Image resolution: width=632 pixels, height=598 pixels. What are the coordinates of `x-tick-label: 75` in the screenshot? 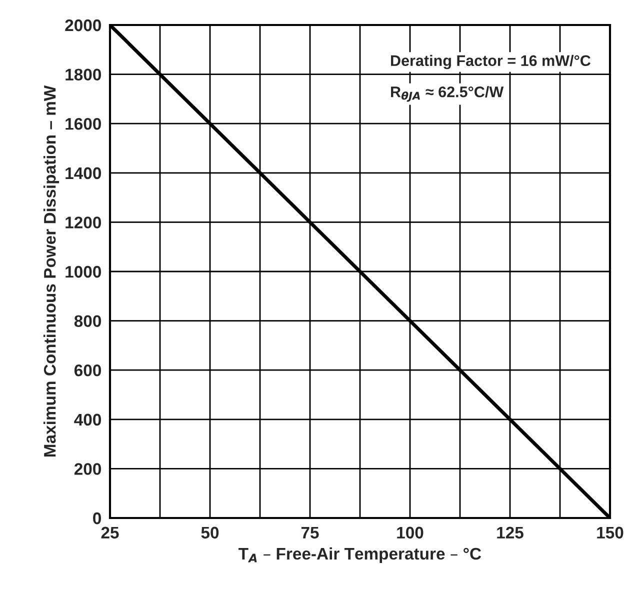 It's located at (310, 532).